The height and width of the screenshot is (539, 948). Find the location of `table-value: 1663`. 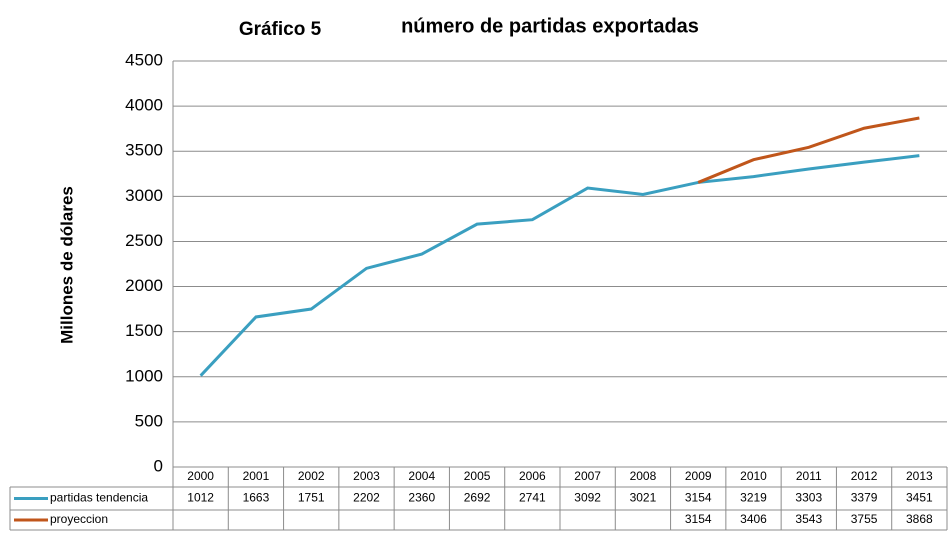

table-value: 1663 is located at coordinates (256, 498).